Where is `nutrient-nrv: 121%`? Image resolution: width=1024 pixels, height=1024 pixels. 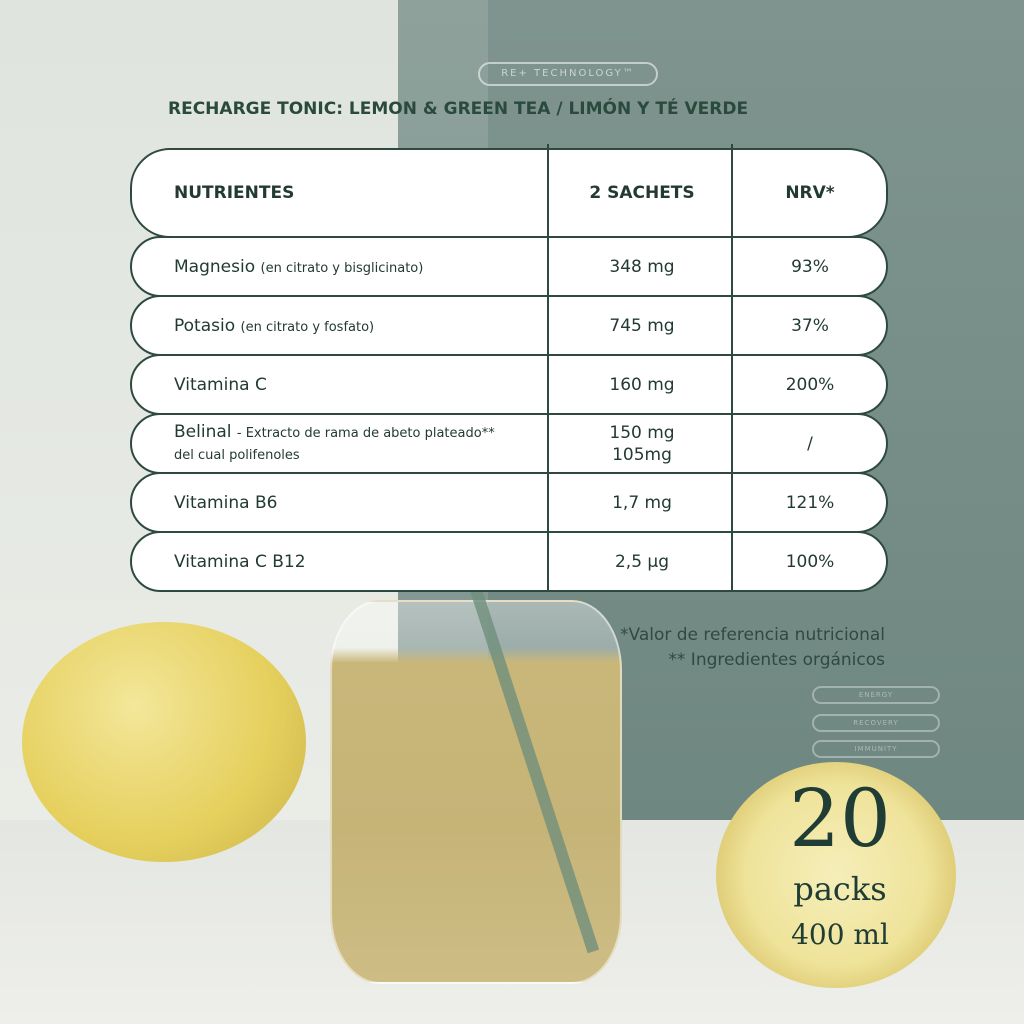
nutrient-nrv: 121% is located at coordinates (810, 502).